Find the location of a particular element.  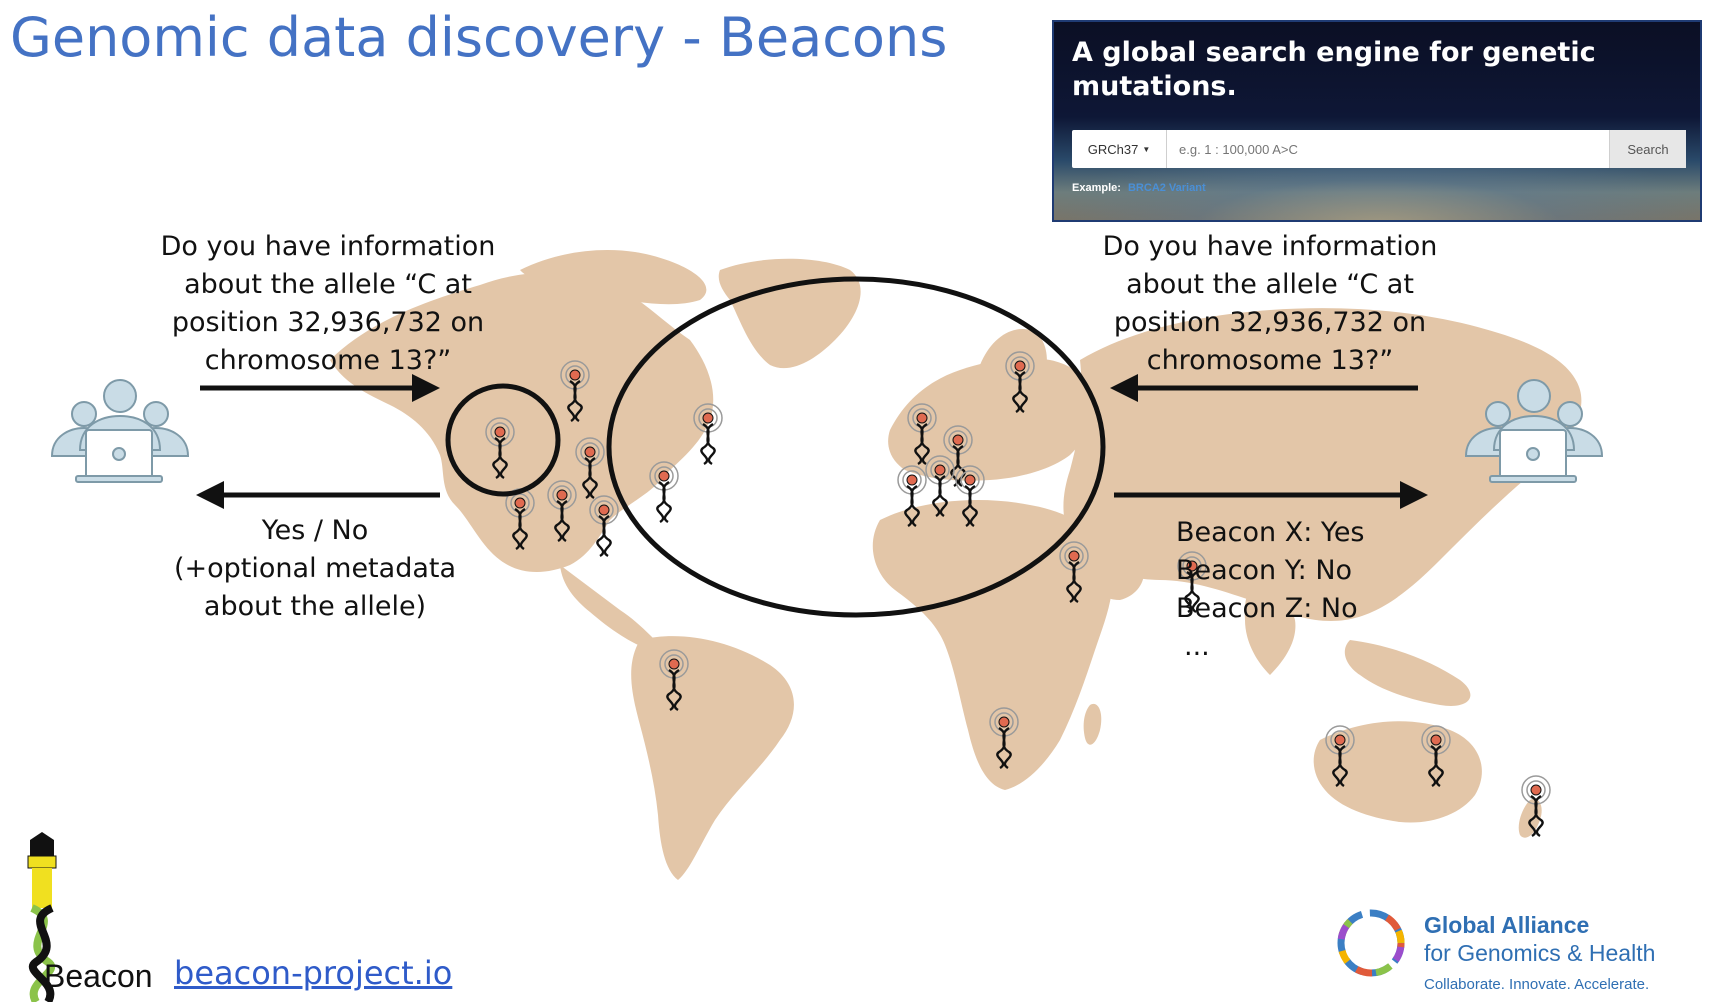

variant-query-input is located at coordinates (1388, 149).